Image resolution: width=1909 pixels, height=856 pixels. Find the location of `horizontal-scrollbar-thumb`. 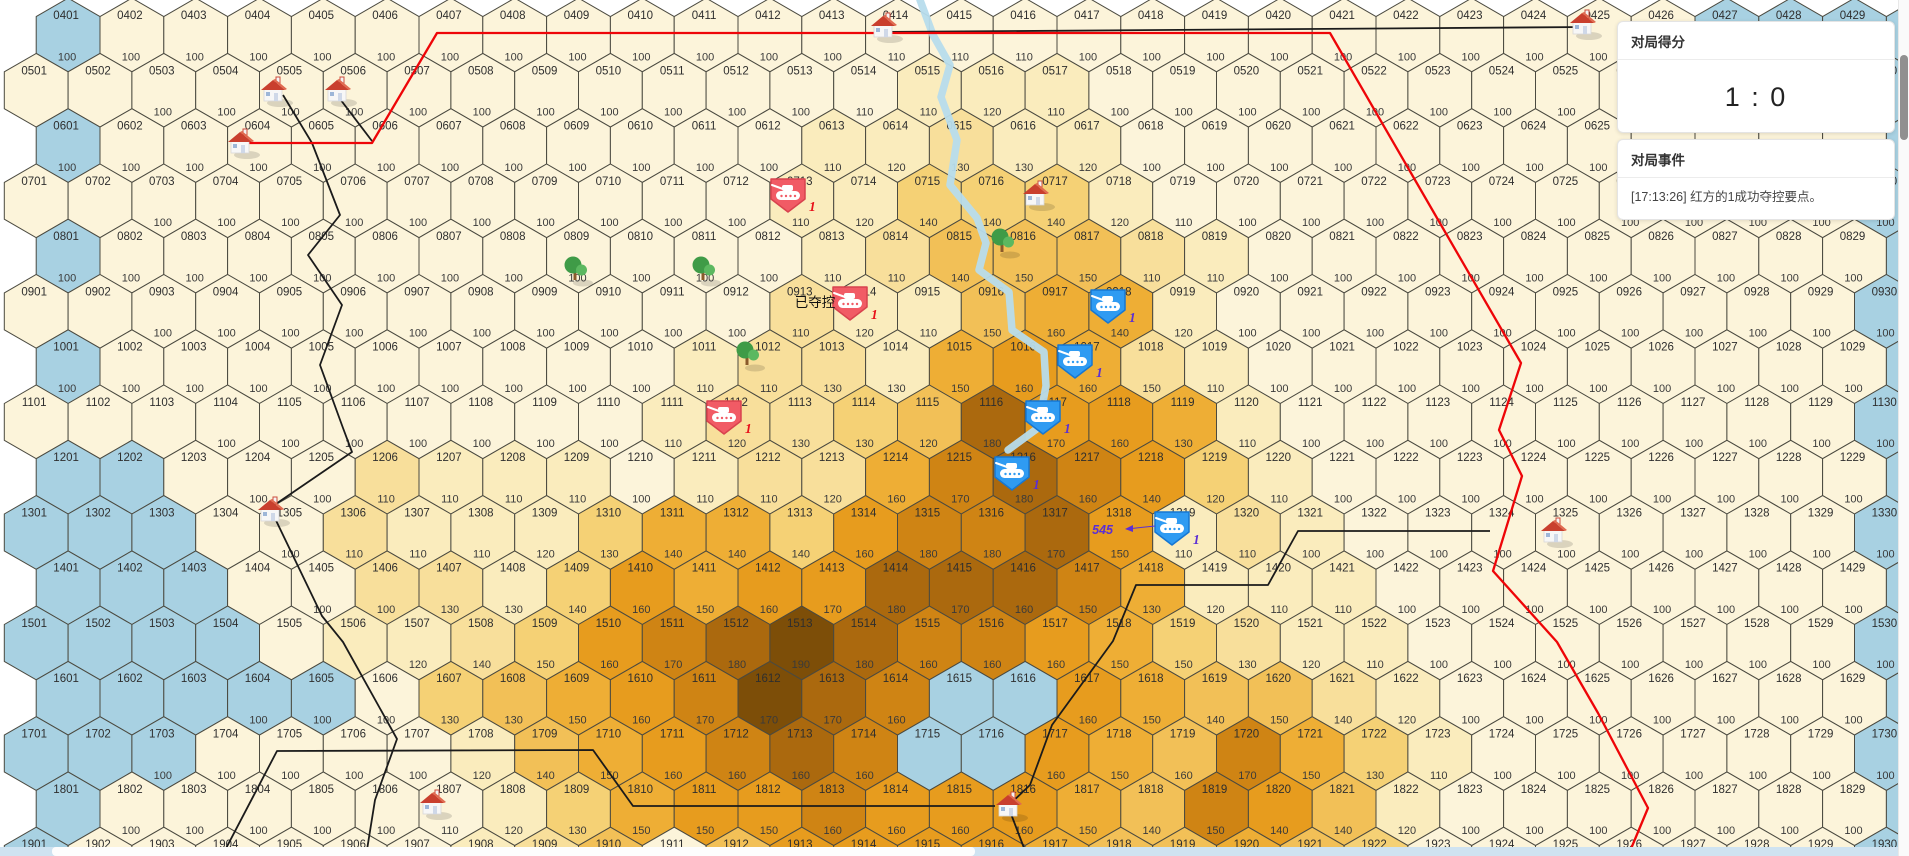

horizontal-scrollbar-thumb is located at coordinates (513, 851).